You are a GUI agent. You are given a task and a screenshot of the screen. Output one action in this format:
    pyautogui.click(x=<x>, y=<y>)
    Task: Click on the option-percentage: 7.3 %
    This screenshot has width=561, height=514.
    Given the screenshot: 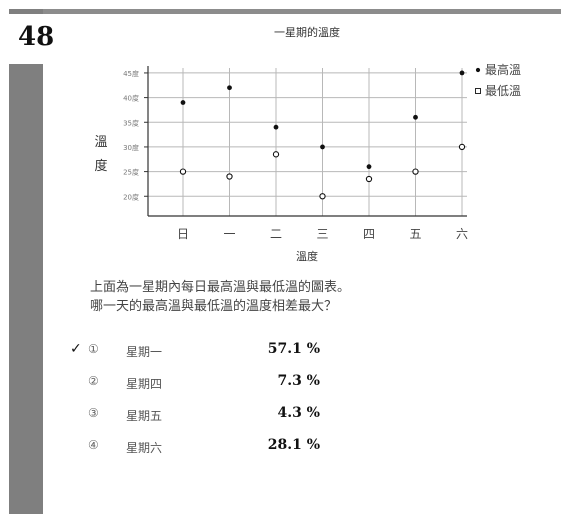 What is the action you would take?
    pyautogui.click(x=298, y=381)
    